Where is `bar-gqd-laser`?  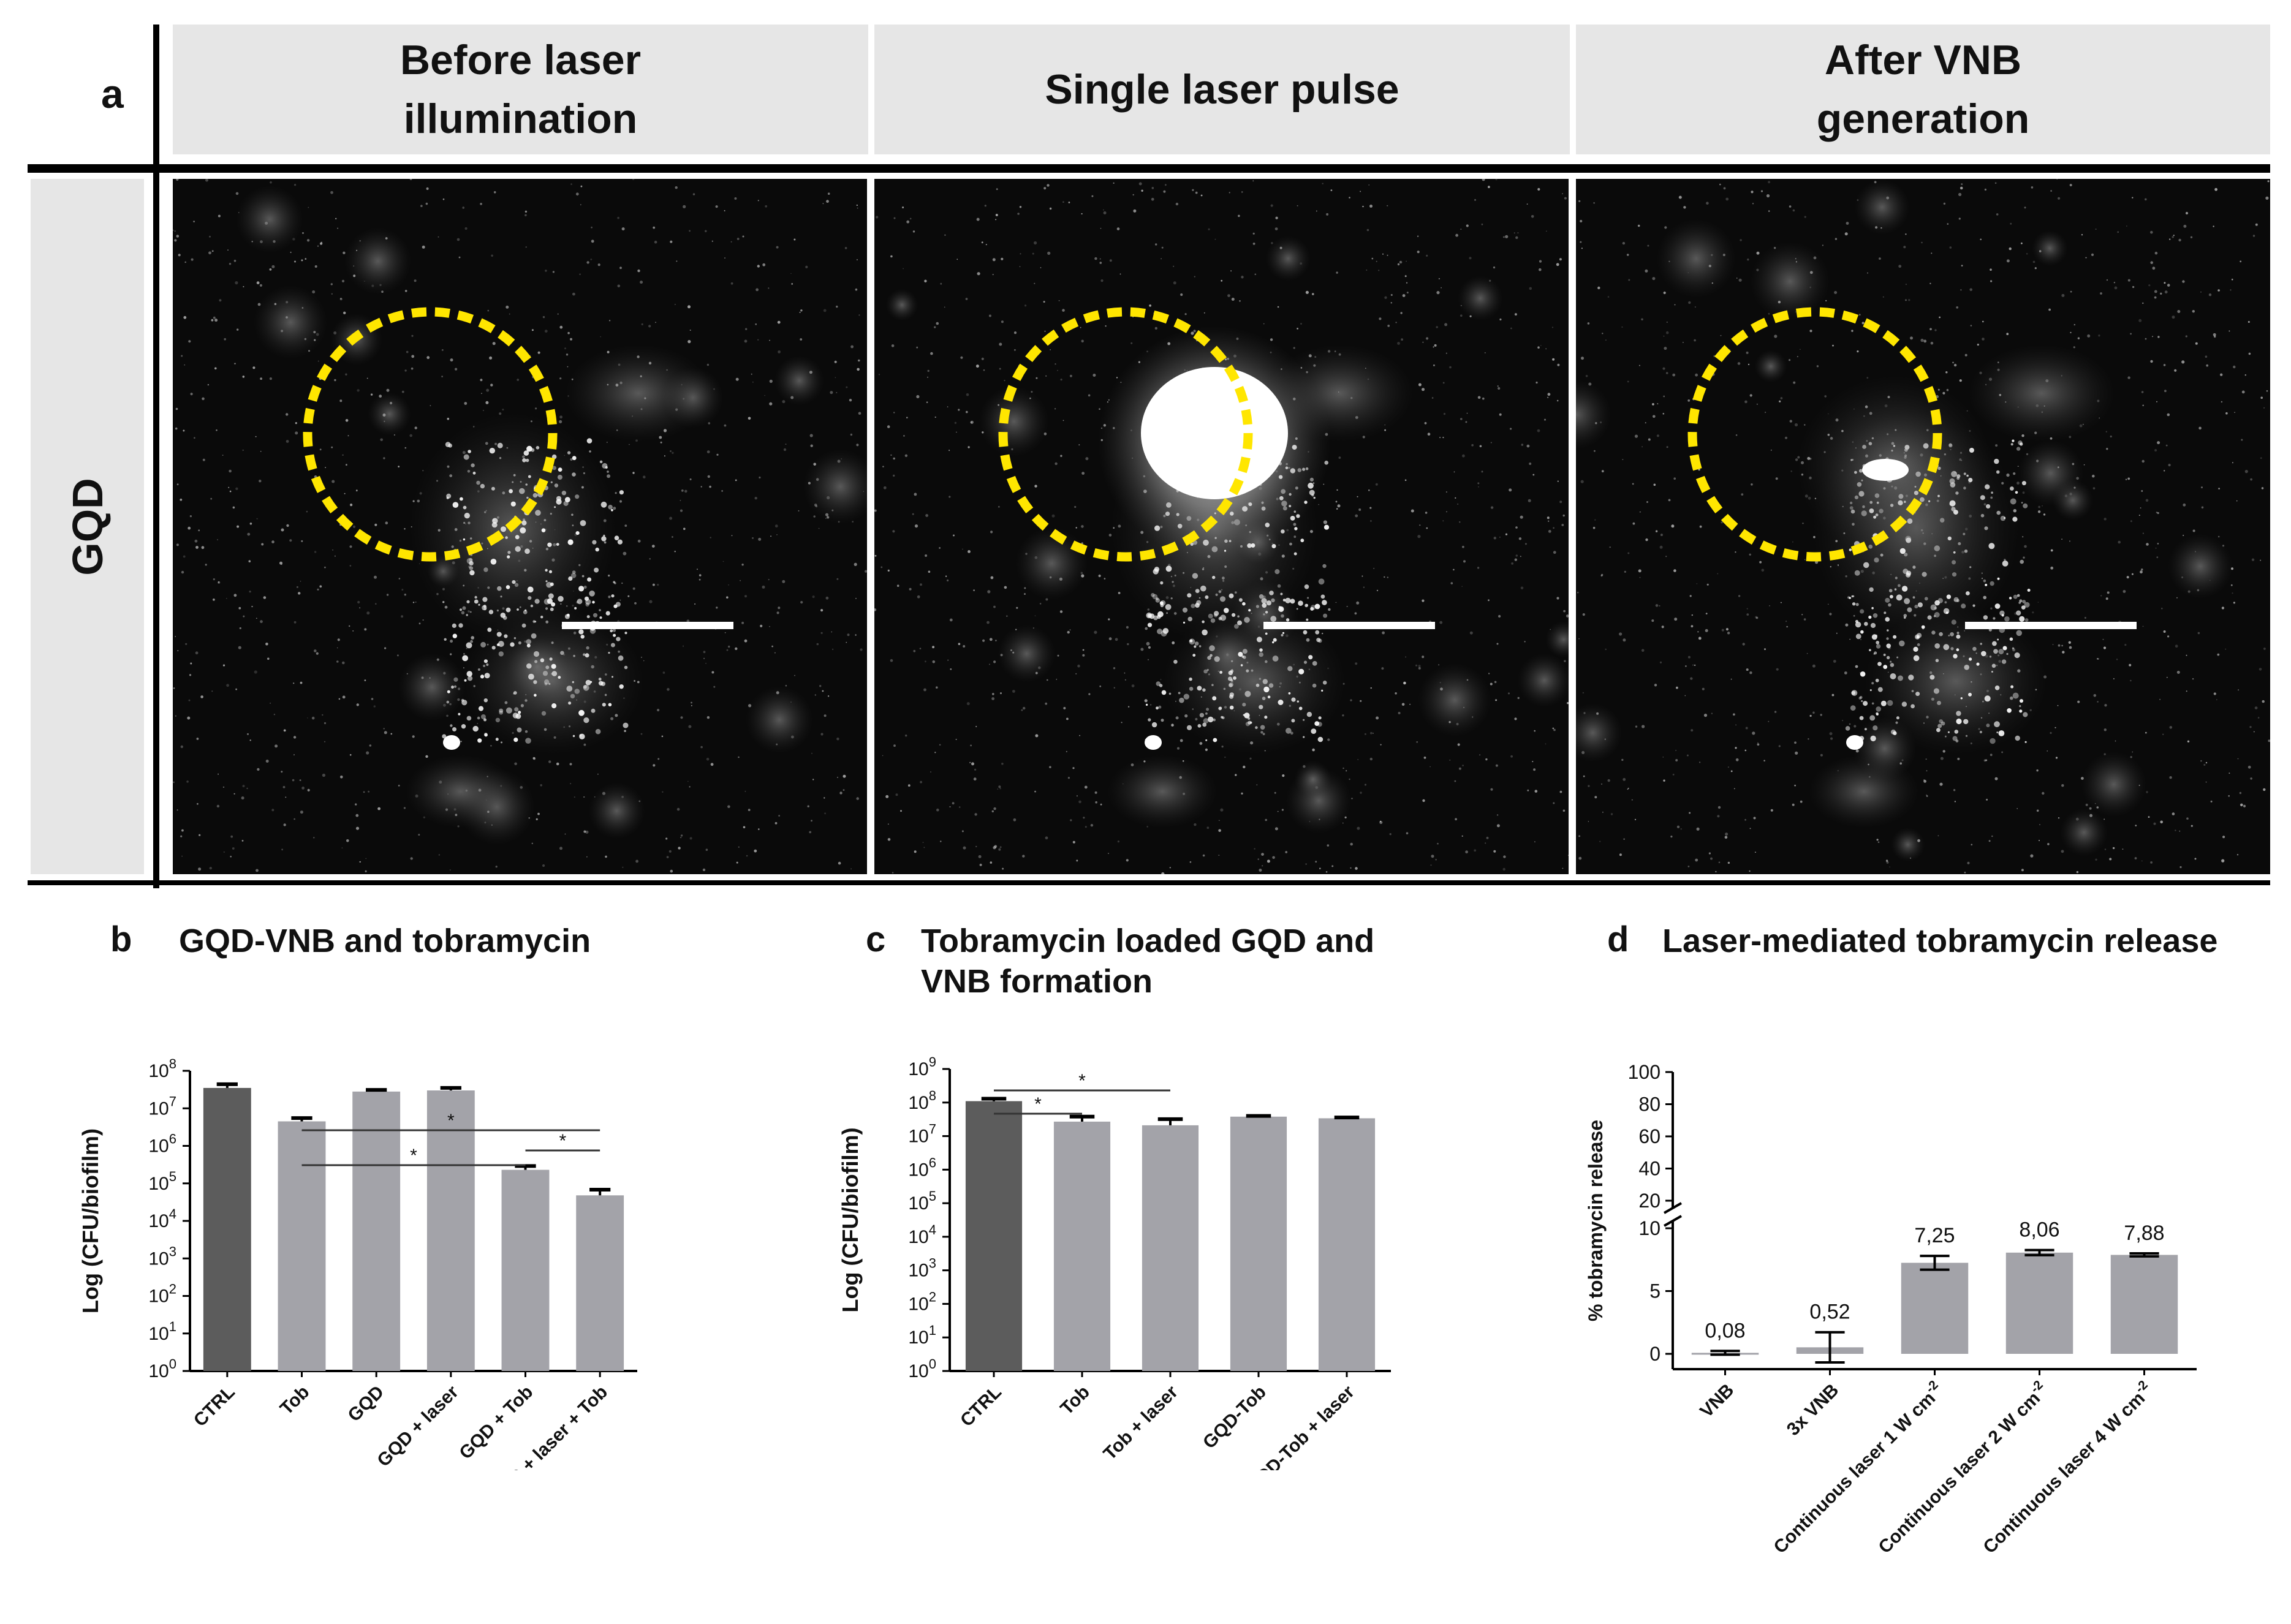
bar-gqd-laser is located at coordinates (451, 1230).